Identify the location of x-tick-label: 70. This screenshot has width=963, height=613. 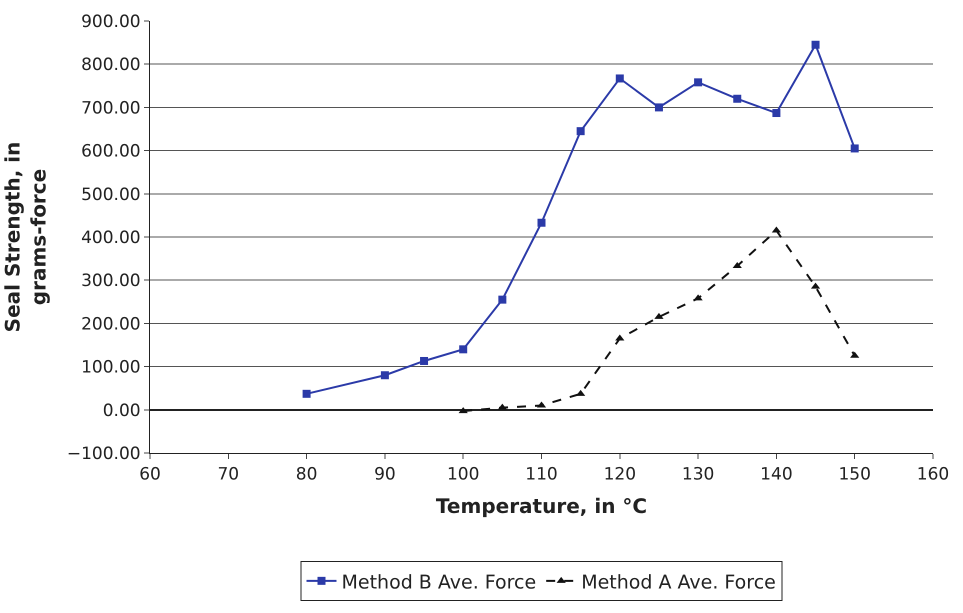
(228, 474).